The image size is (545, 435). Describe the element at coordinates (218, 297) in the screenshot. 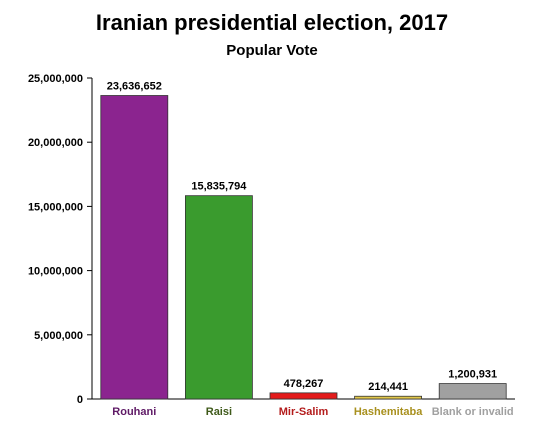

I see `bar-raisi` at that location.